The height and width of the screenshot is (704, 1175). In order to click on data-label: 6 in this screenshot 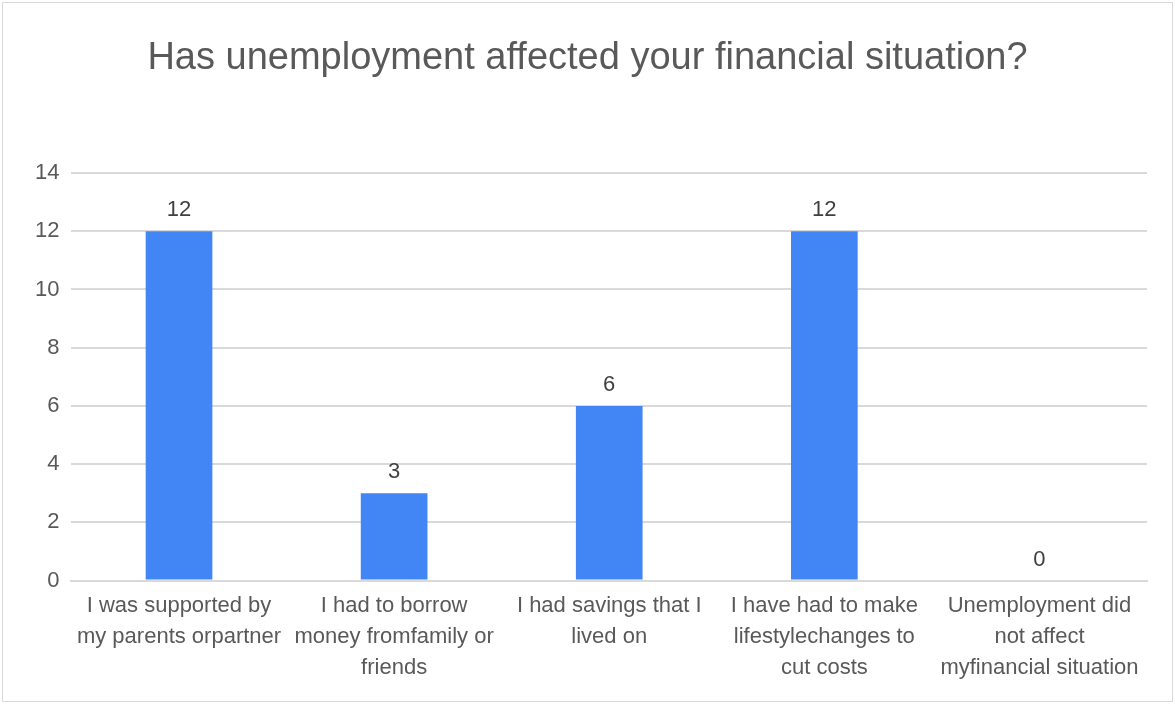, I will do `click(609, 383)`.